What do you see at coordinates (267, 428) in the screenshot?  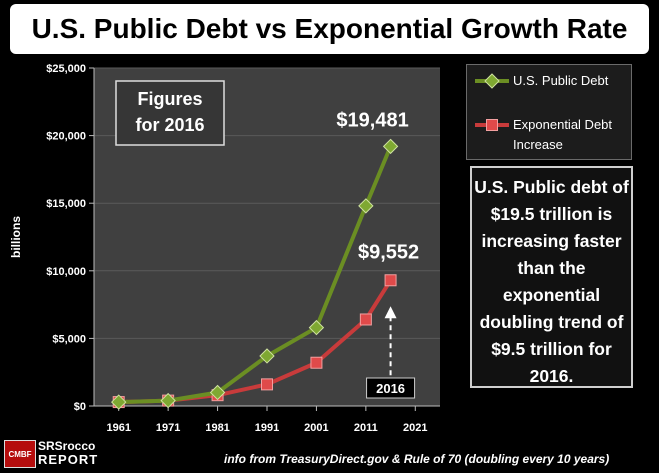 I see `x-tick-label: 1991` at bounding box center [267, 428].